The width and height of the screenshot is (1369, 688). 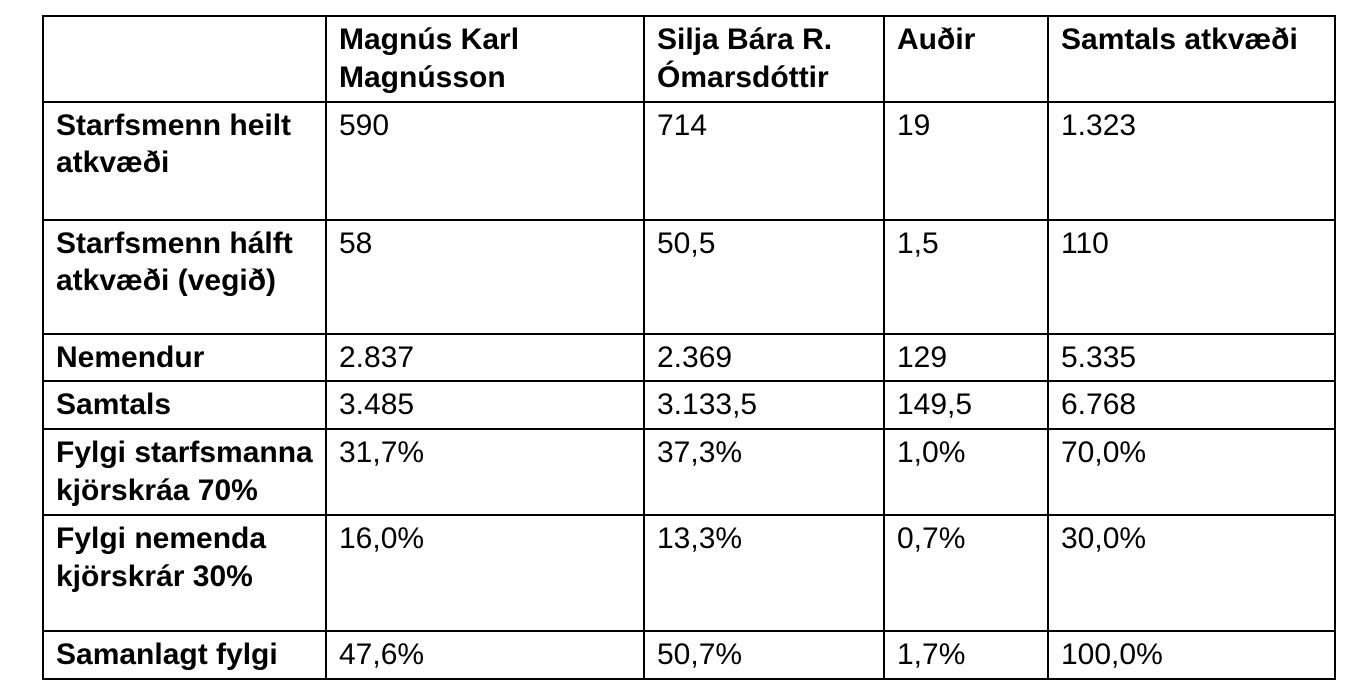 I want to click on table-cell: 3.485, so click(x=485, y=405).